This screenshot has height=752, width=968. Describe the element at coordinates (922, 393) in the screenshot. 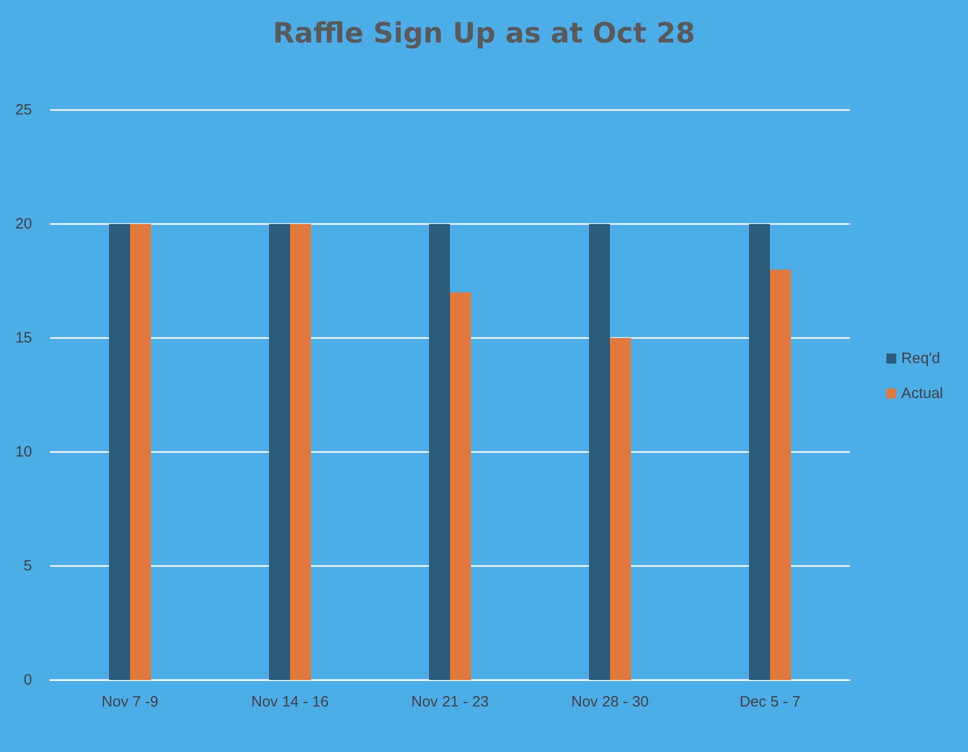

I see `legend-label: Actual` at that location.